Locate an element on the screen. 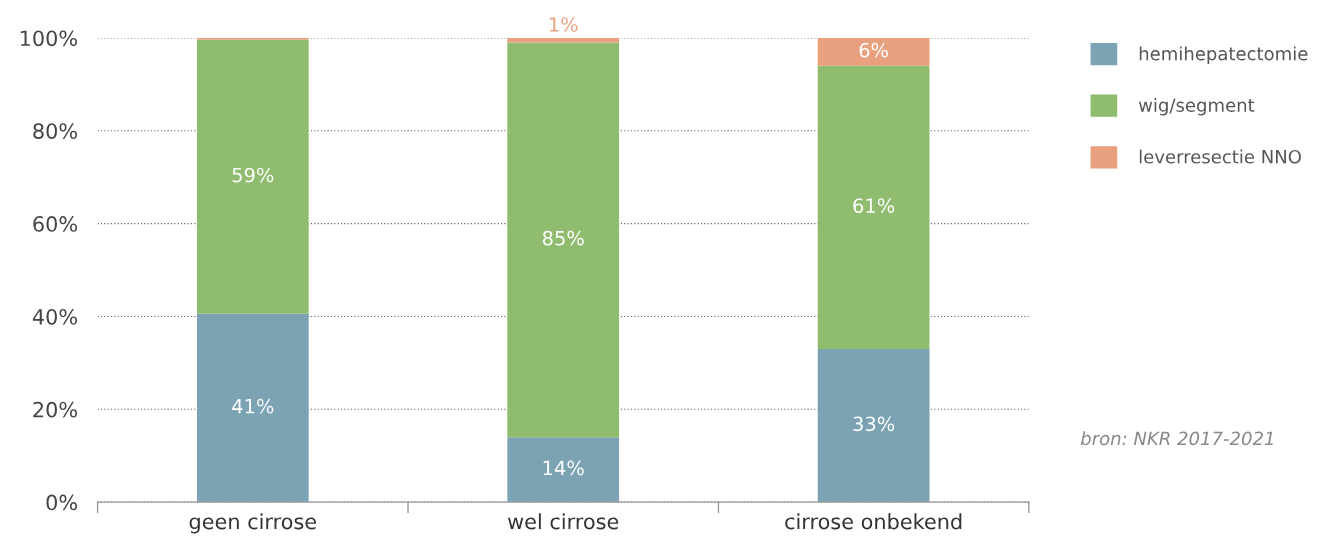 This screenshot has height=550, width=1319. data-label: 6% is located at coordinates (873, 50).